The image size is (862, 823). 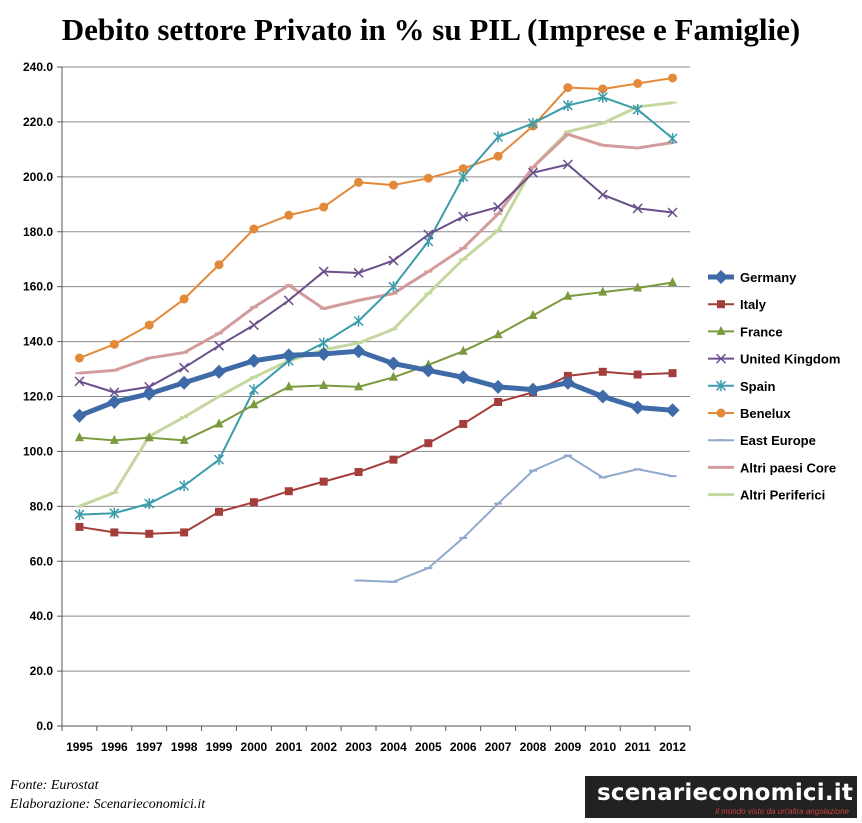 What do you see at coordinates (463, 747) in the screenshot?
I see `x-tick-label: 2006` at bounding box center [463, 747].